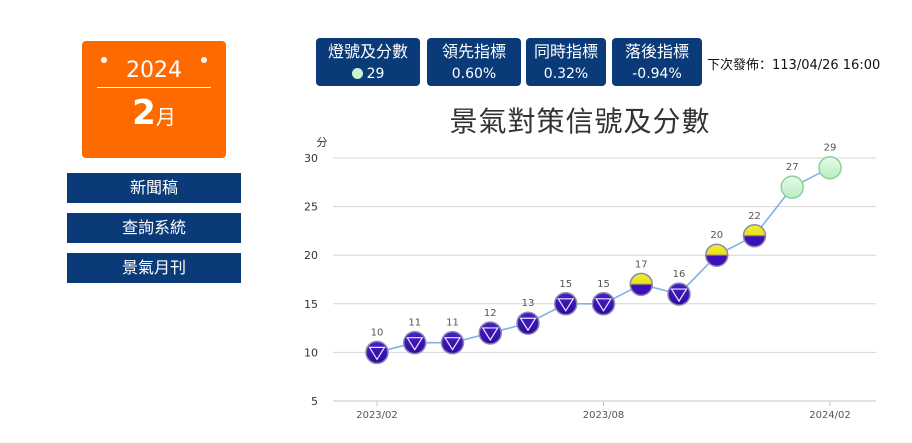  Describe the element at coordinates (377, 332) in the screenshot. I see `data-label: 10` at that location.